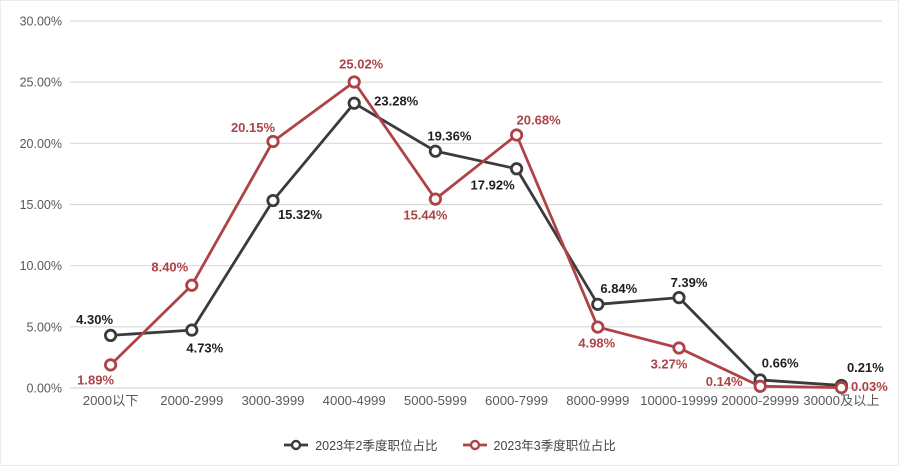 The image size is (899, 466). I want to click on legend-label-q3: 2023年3季度职位占比, so click(554, 446).